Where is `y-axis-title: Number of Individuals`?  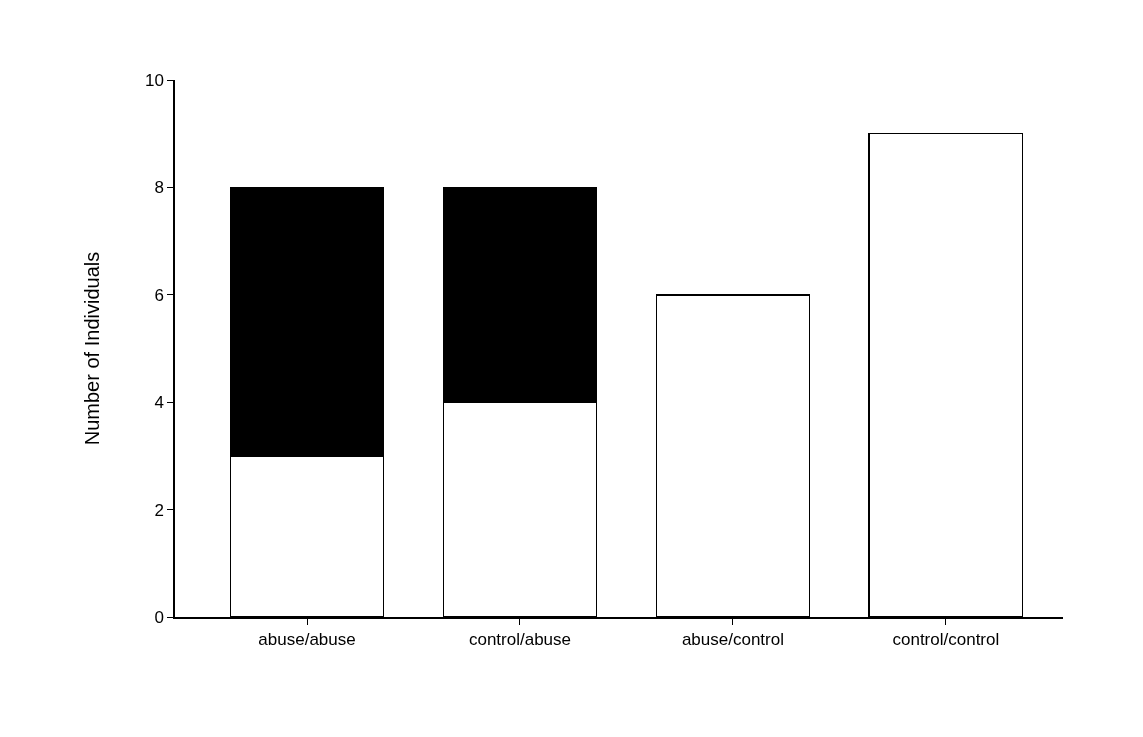
y-axis-title: Number of Individuals is located at coordinates (91, 348).